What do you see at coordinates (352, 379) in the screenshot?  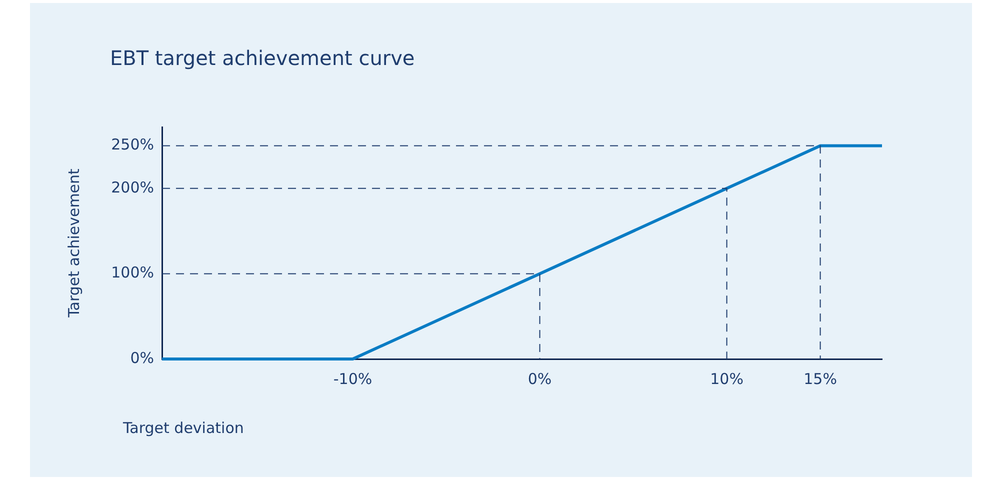 I see `x-tick-label: -10%` at bounding box center [352, 379].